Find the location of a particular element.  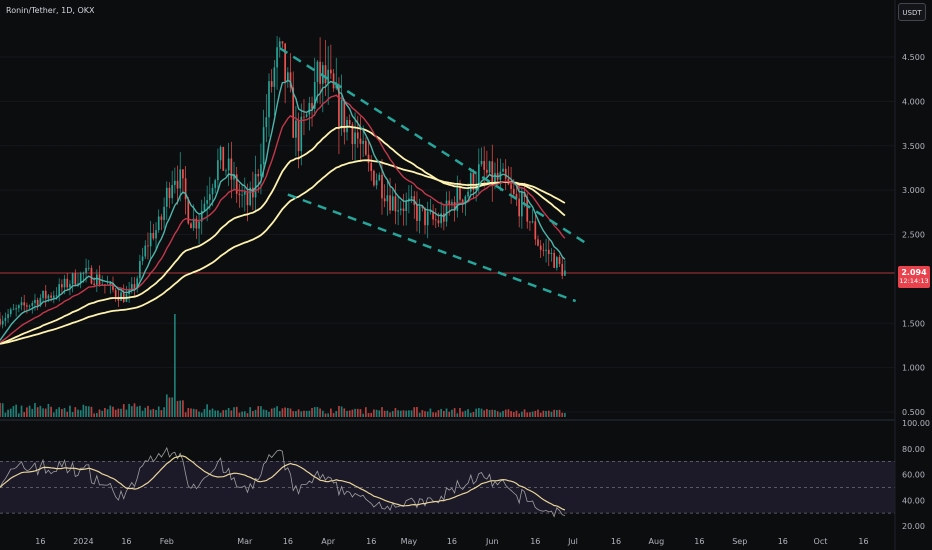

rsi-band is located at coordinates (447, 487).